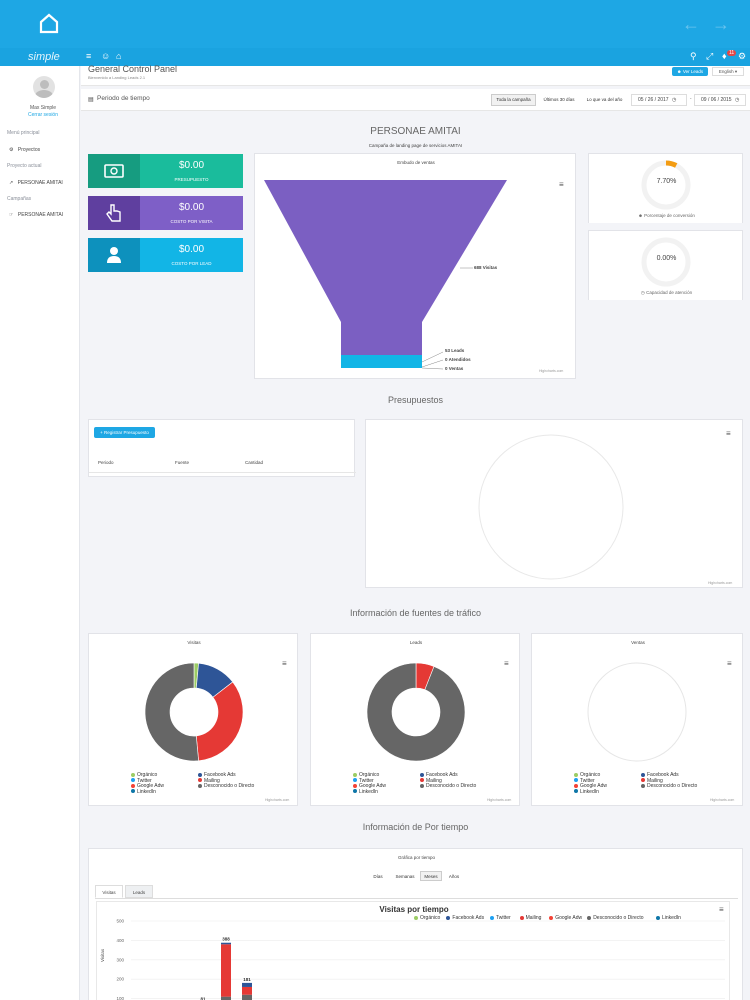  What do you see at coordinates (42, 115) in the screenshot?
I see `logout-link: Cerrar sesión` at bounding box center [42, 115].